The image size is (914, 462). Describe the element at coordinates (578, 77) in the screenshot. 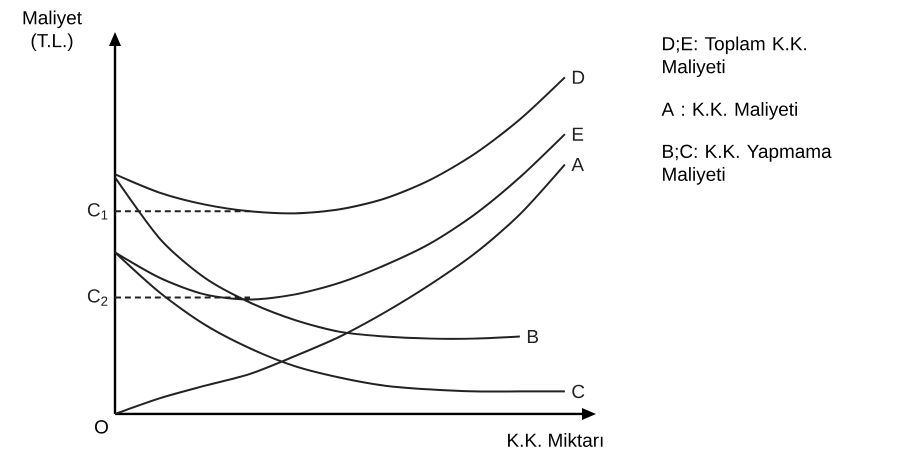

I see `series-label: D` at that location.